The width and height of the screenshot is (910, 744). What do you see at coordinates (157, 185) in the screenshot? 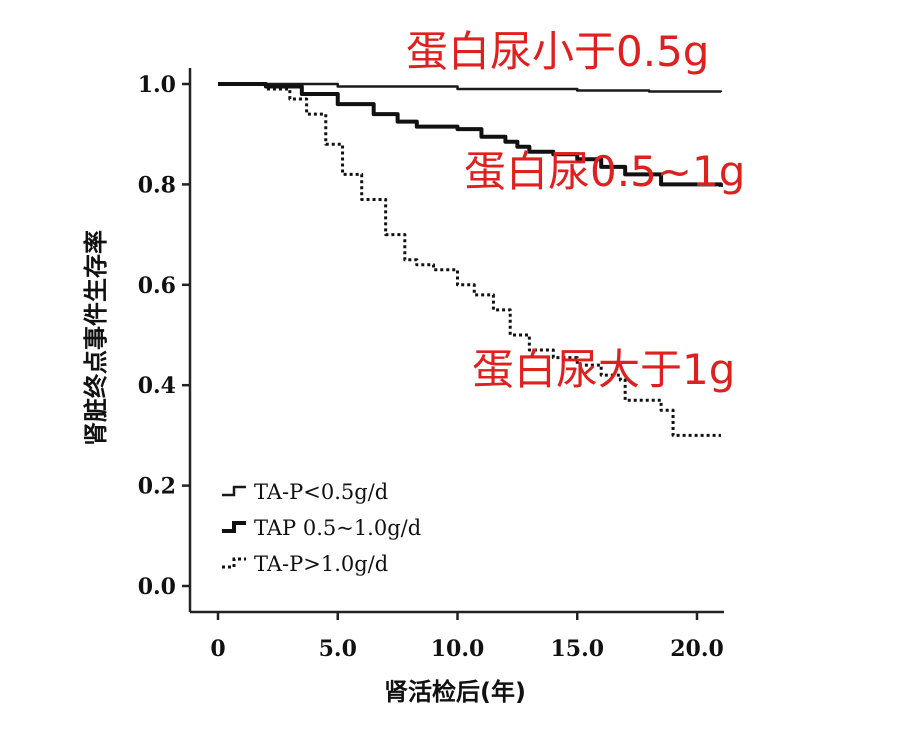
I see `y-tick-label: 0.8` at bounding box center [157, 185].